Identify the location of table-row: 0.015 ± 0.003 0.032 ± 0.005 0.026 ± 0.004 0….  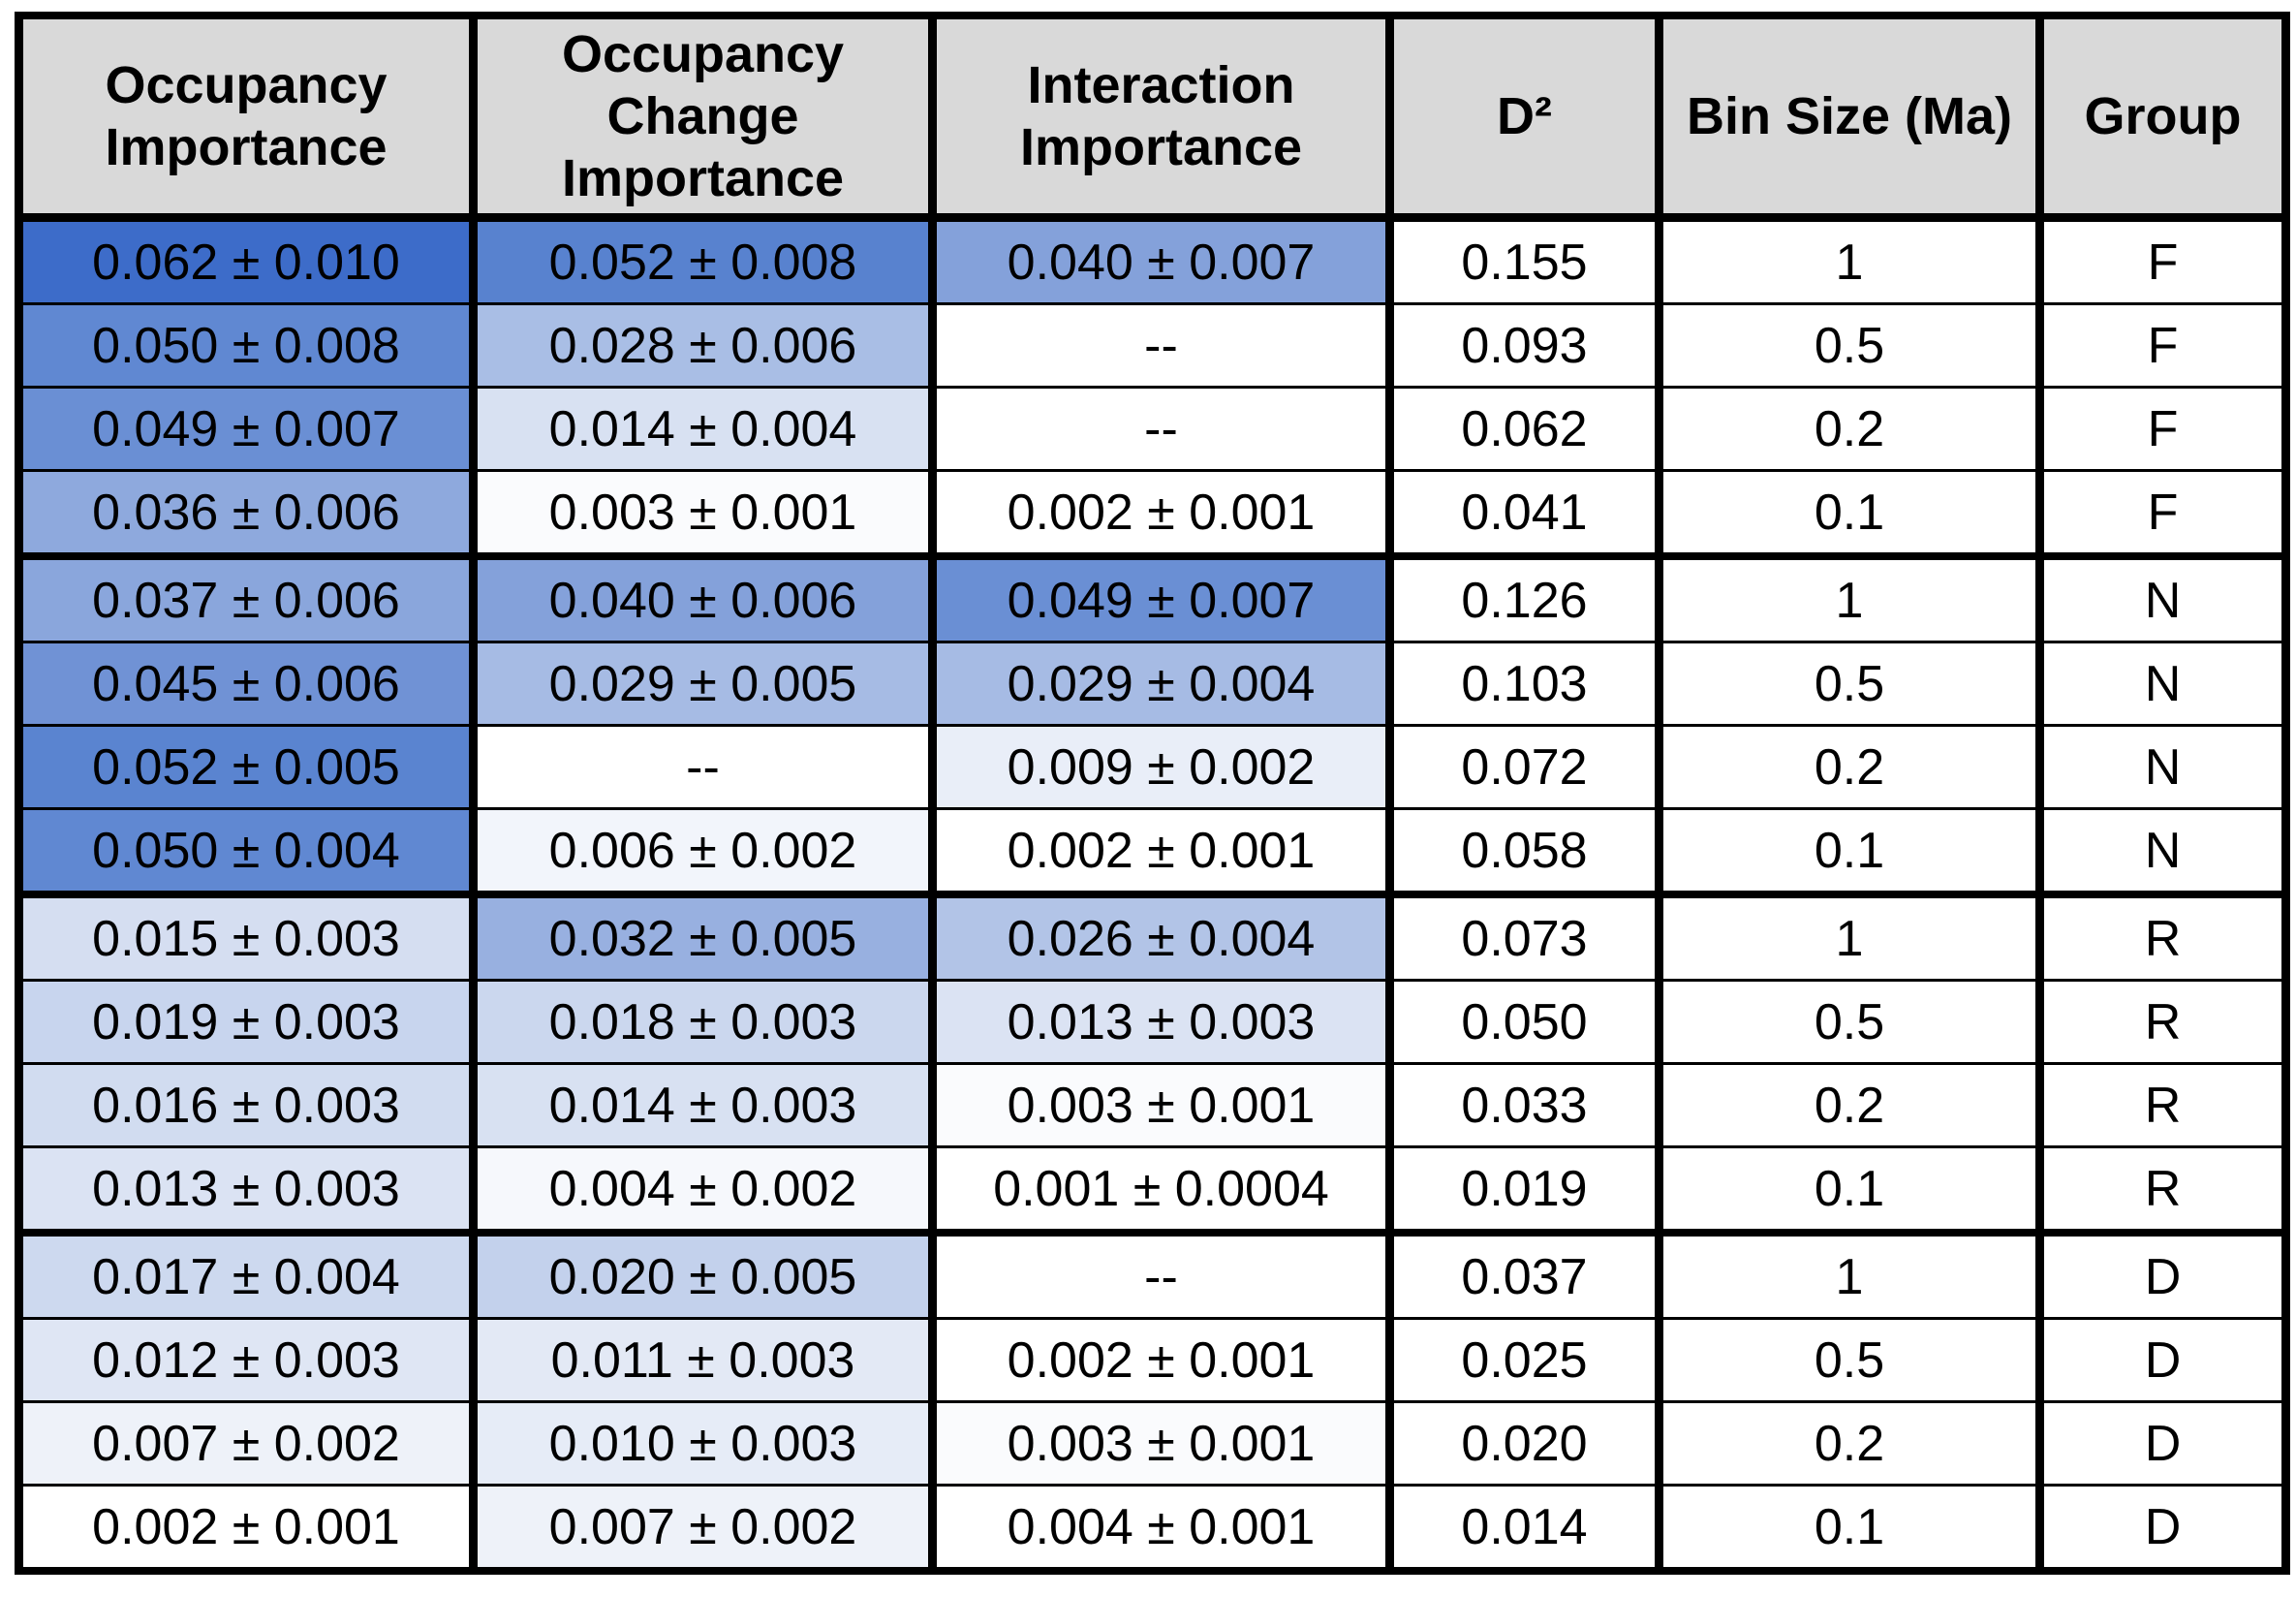
(1152, 936).